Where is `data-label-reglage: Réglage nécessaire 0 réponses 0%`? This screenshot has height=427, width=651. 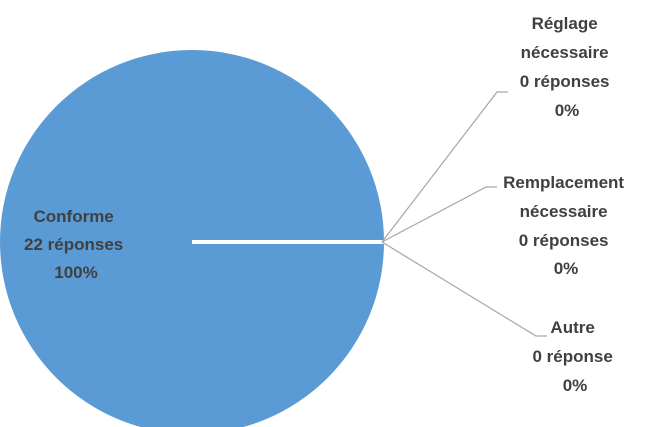
data-label-reglage: Réglage nécessaire 0 réponses 0% is located at coordinates (567, 67).